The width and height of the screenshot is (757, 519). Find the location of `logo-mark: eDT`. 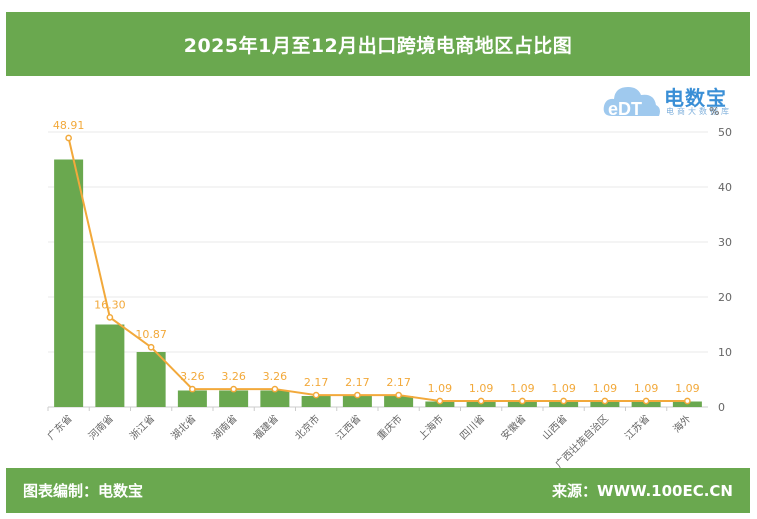

logo-mark: eDT is located at coordinates (625, 109).